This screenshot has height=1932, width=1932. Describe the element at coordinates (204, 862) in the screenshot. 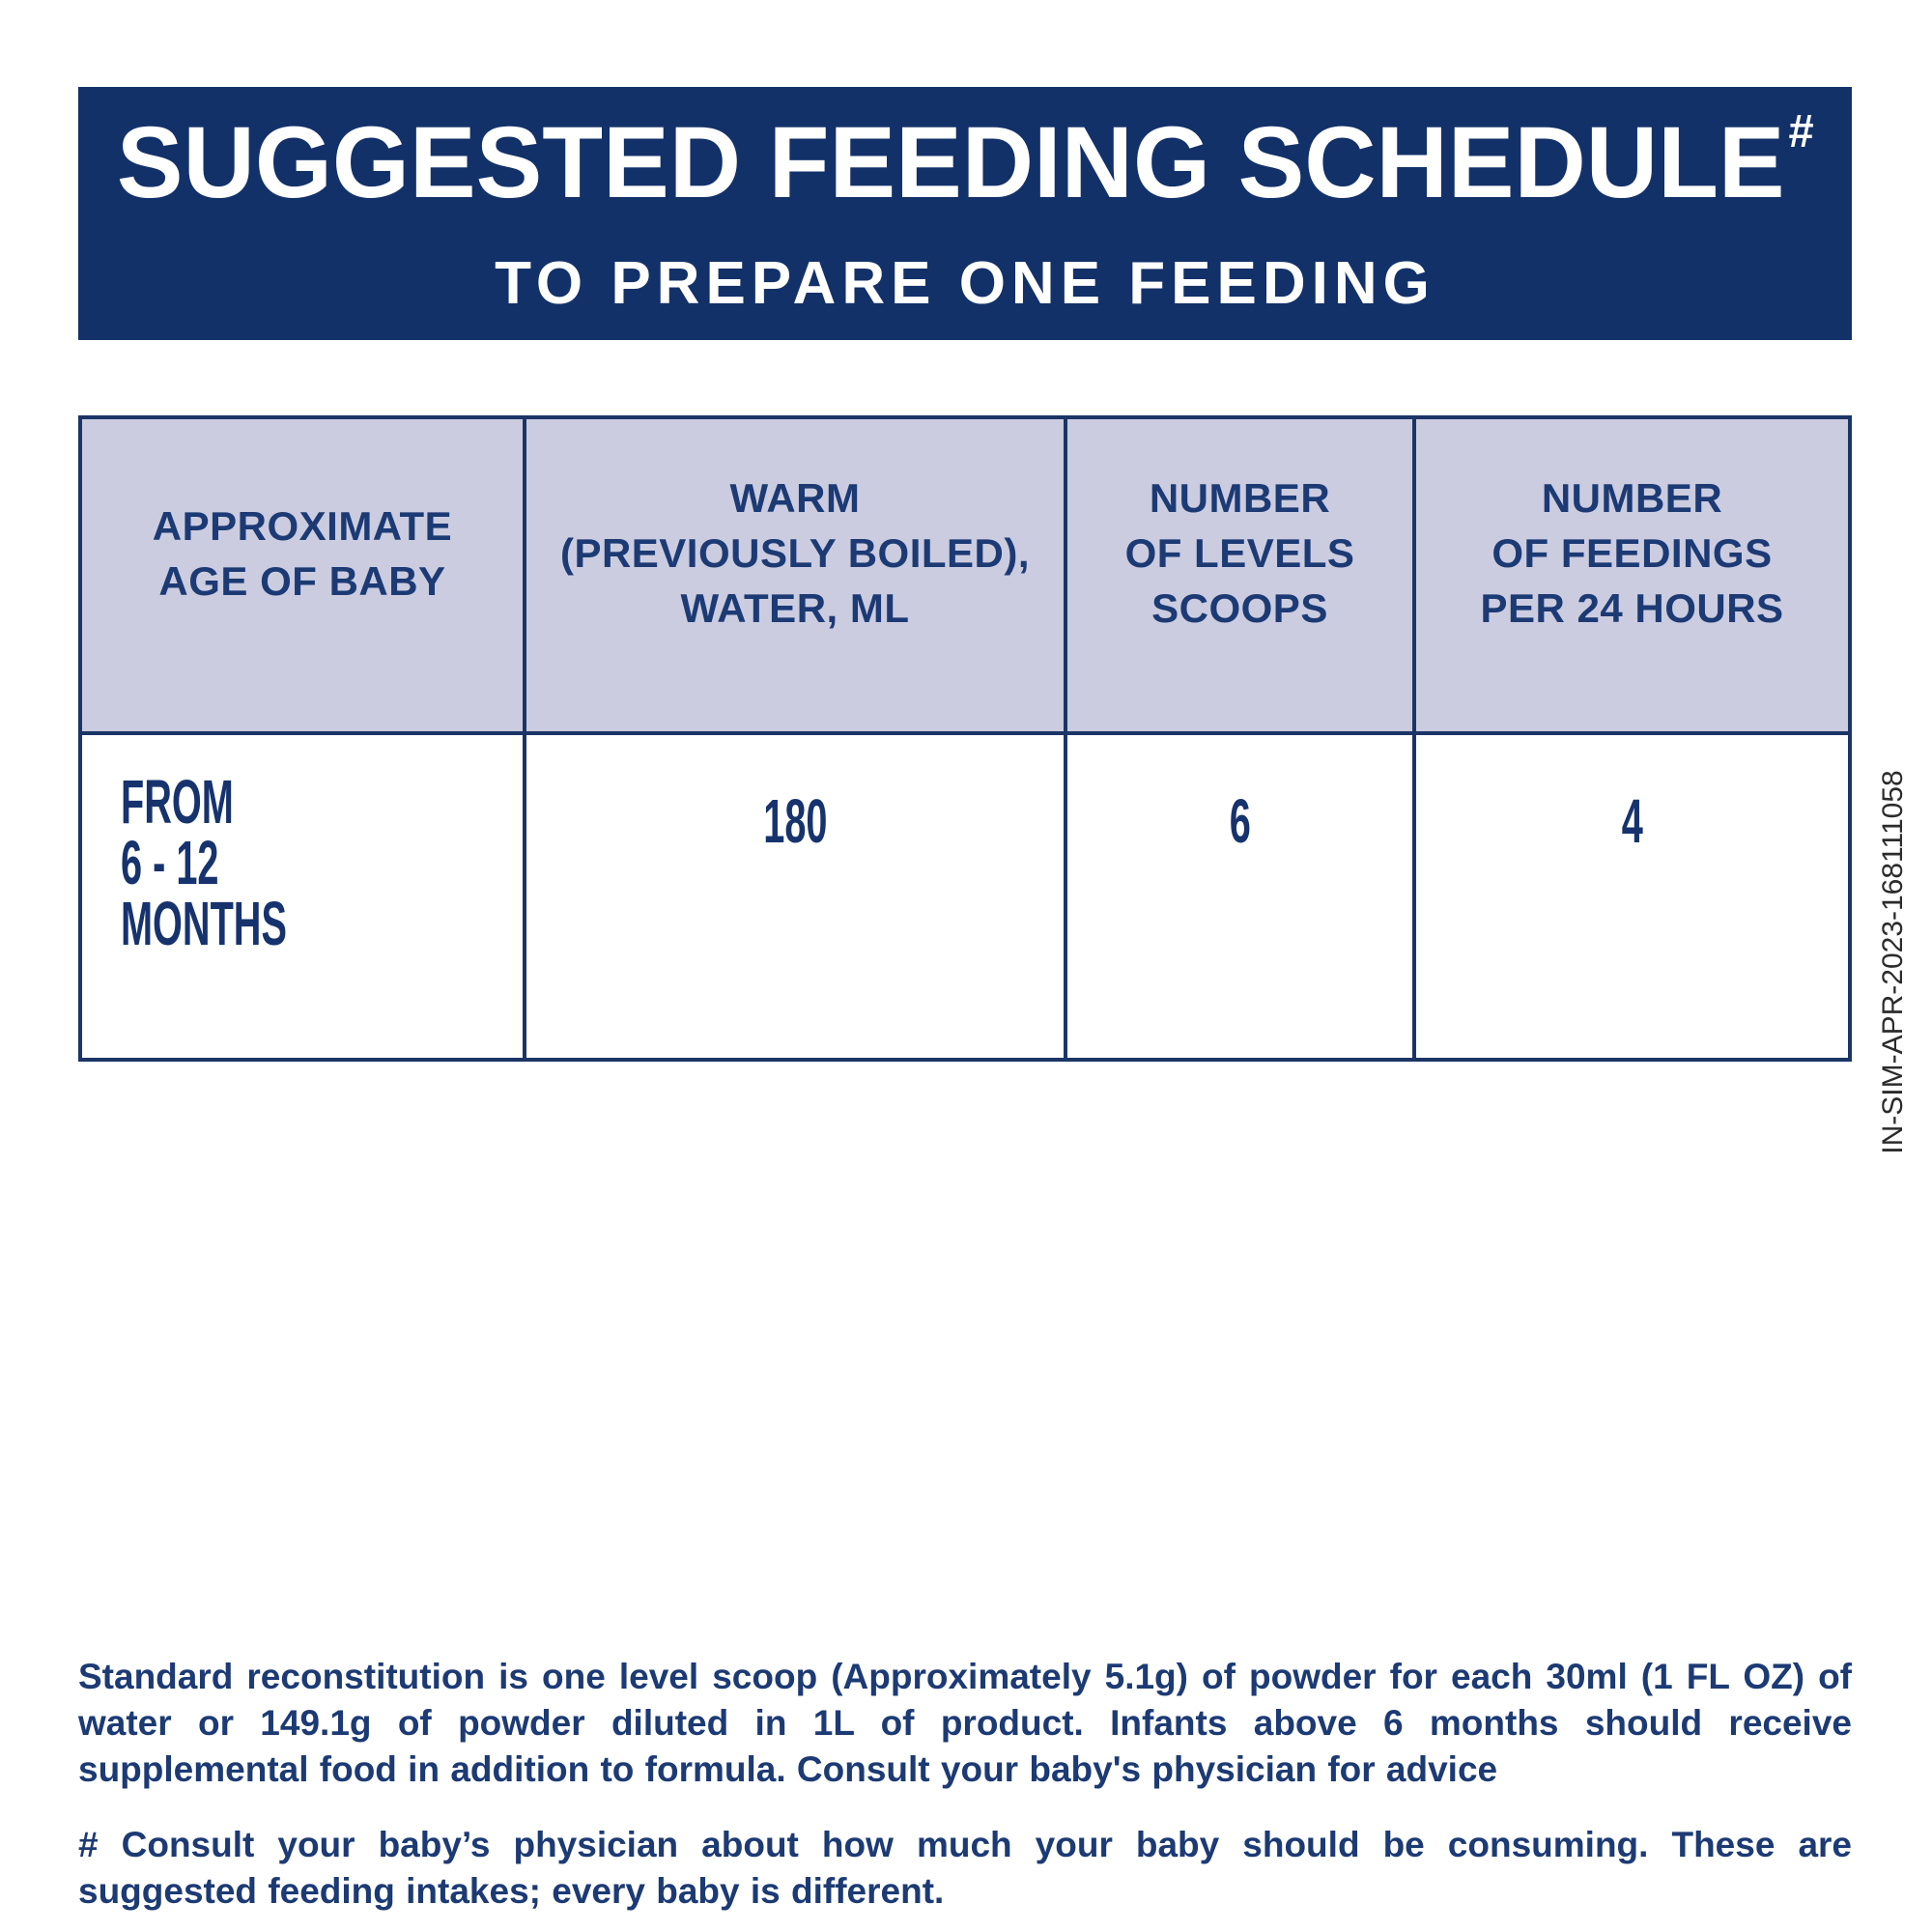

I see `age-value: FROM 6 - 12 MONTHS` at that location.